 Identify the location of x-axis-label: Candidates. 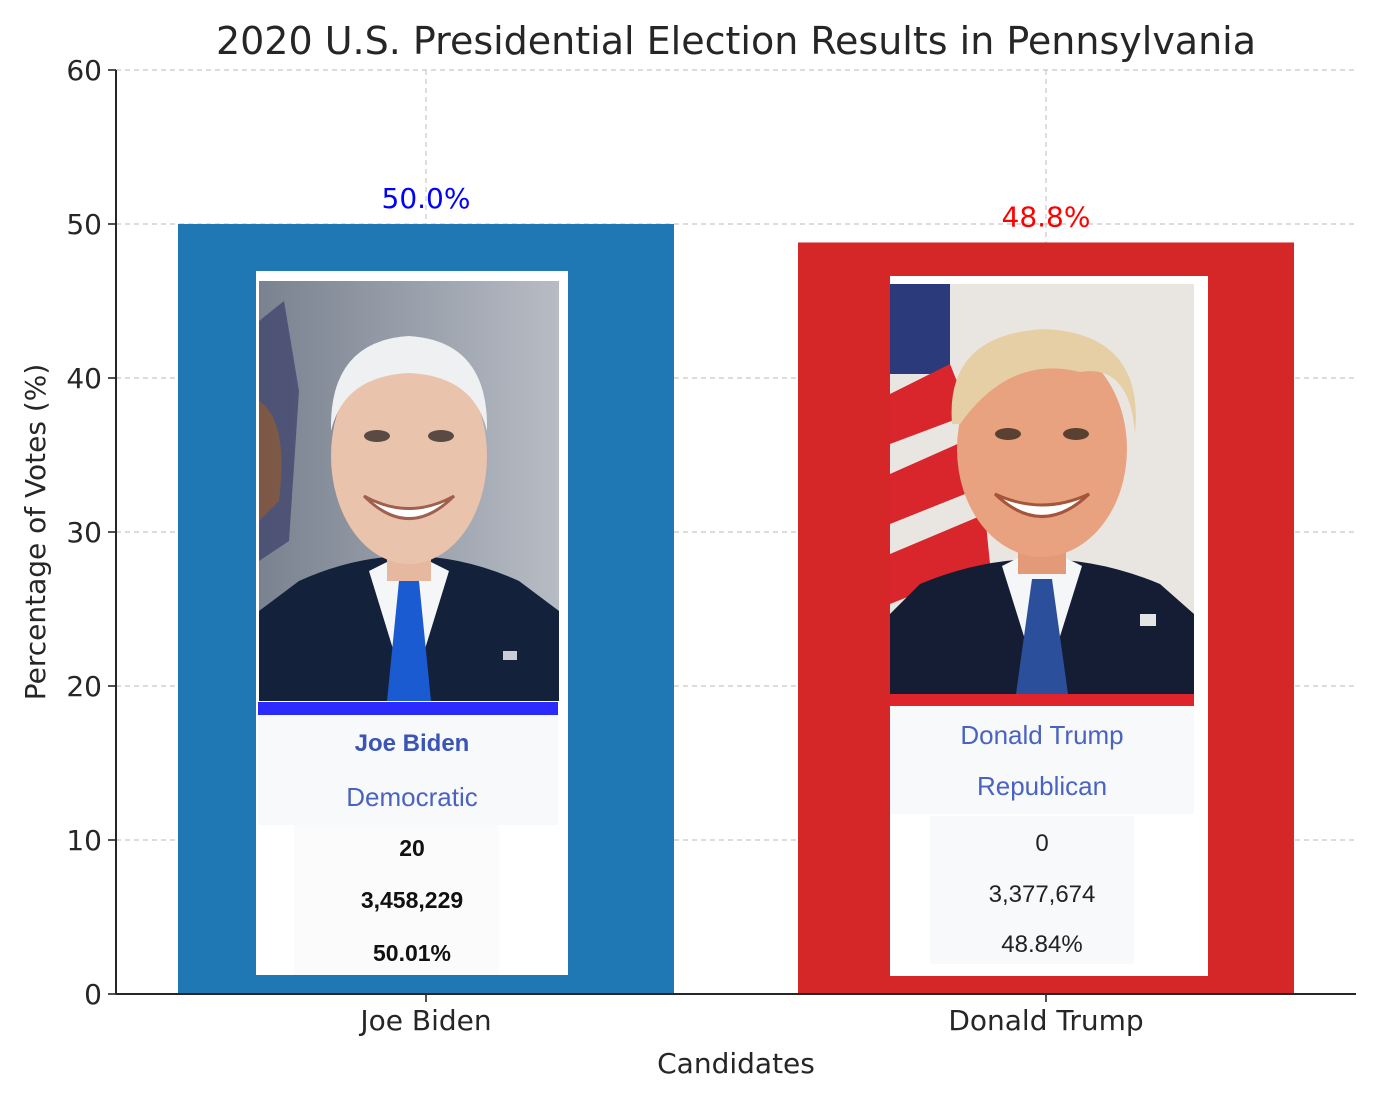
(736, 1063).